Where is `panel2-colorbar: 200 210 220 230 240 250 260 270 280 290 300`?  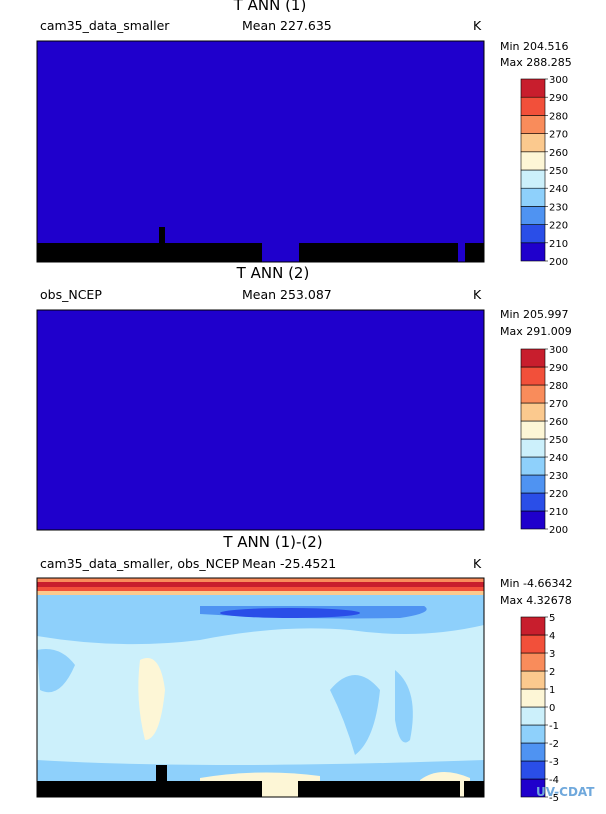
panel2-colorbar: 200 210 220 230 240 250 260 270 280 290 300 is located at coordinates (544, 440).